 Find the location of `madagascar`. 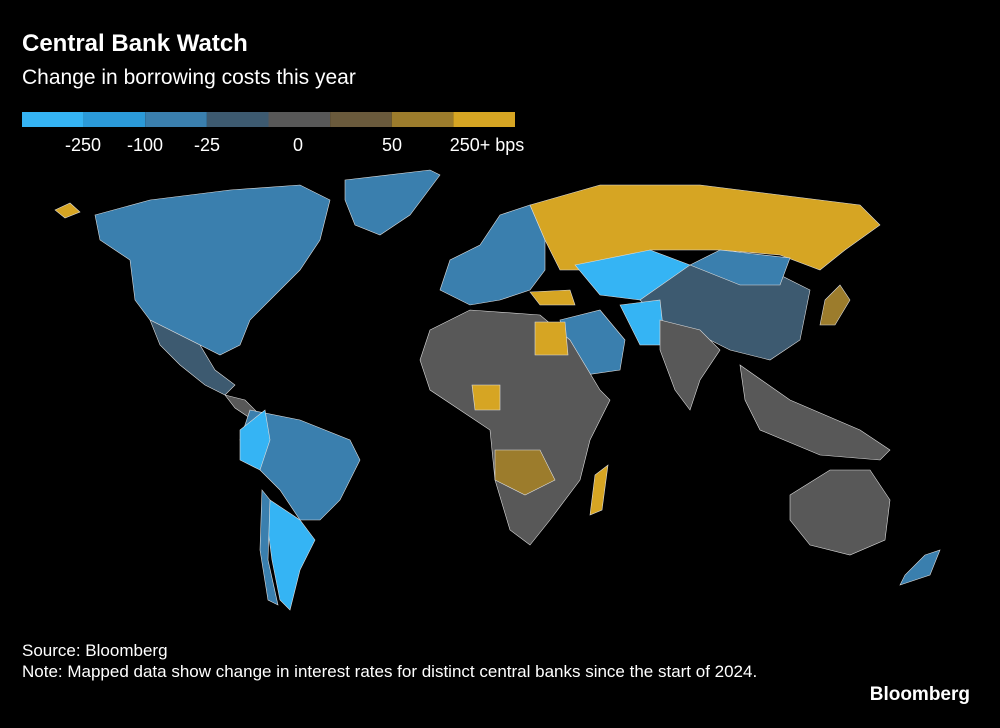

madagascar is located at coordinates (599, 490).